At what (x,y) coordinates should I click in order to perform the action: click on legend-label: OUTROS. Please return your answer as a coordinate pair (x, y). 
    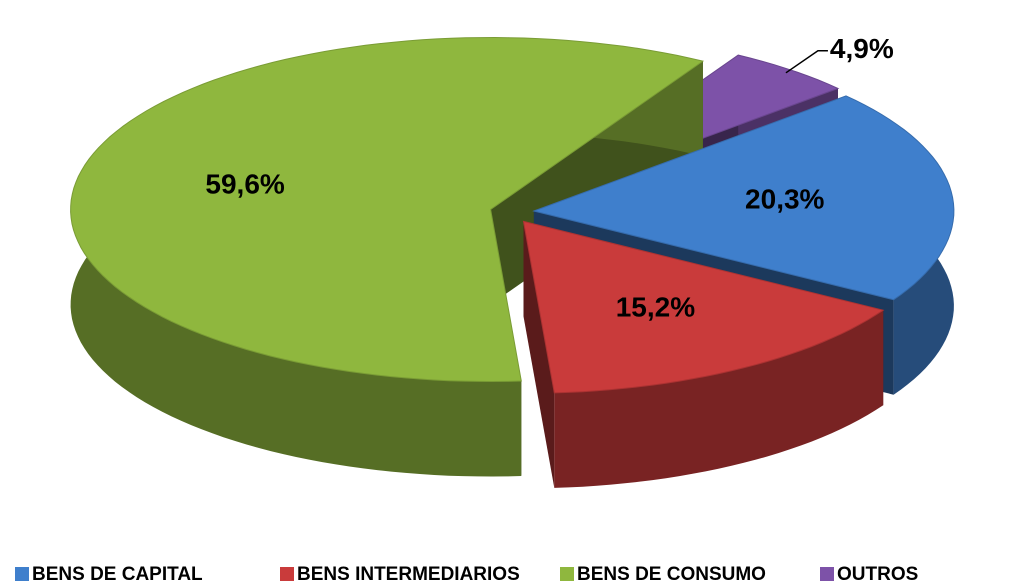
    Looking at the image, I should click on (877, 574).